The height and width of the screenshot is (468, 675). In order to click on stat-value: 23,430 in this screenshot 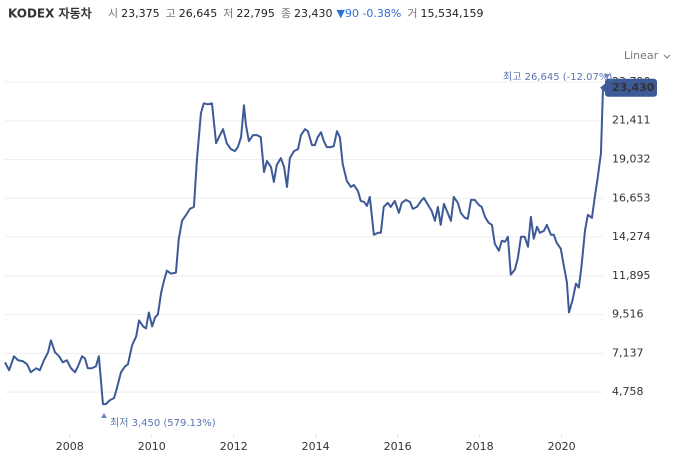, I will do `click(313, 13)`.